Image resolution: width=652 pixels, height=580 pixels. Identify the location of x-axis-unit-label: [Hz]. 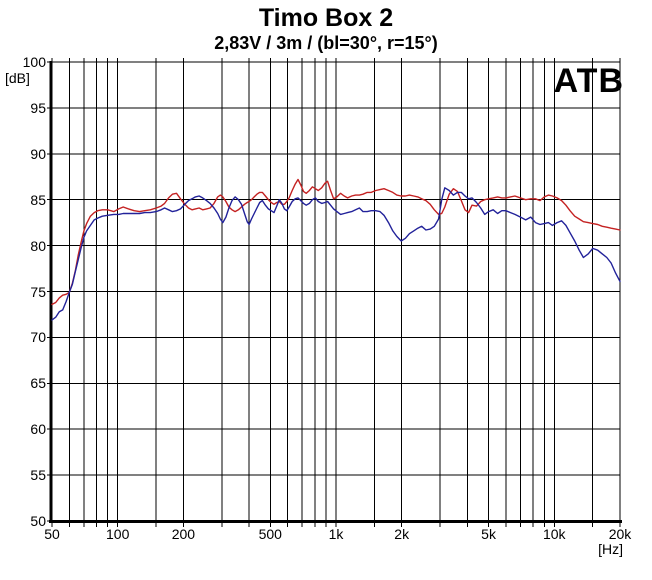
(610, 549).